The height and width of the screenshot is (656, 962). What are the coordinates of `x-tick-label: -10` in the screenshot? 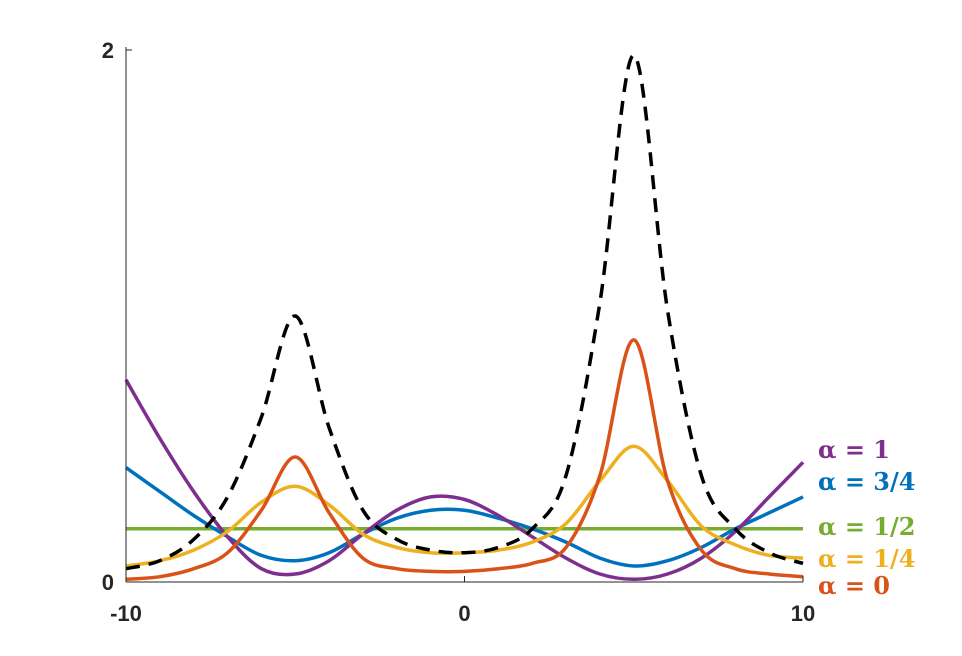 It's located at (126, 613).